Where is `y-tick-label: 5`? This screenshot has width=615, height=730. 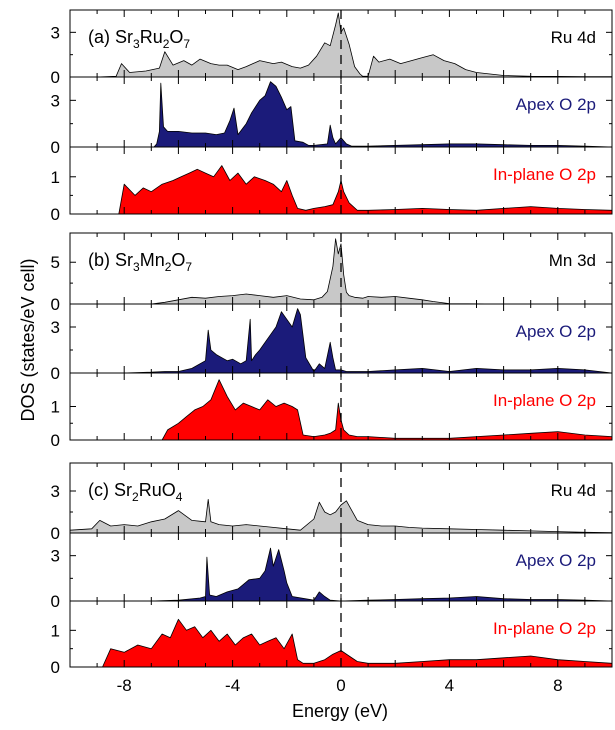
y-tick-label: 5 is located at coordinates (55, 262).